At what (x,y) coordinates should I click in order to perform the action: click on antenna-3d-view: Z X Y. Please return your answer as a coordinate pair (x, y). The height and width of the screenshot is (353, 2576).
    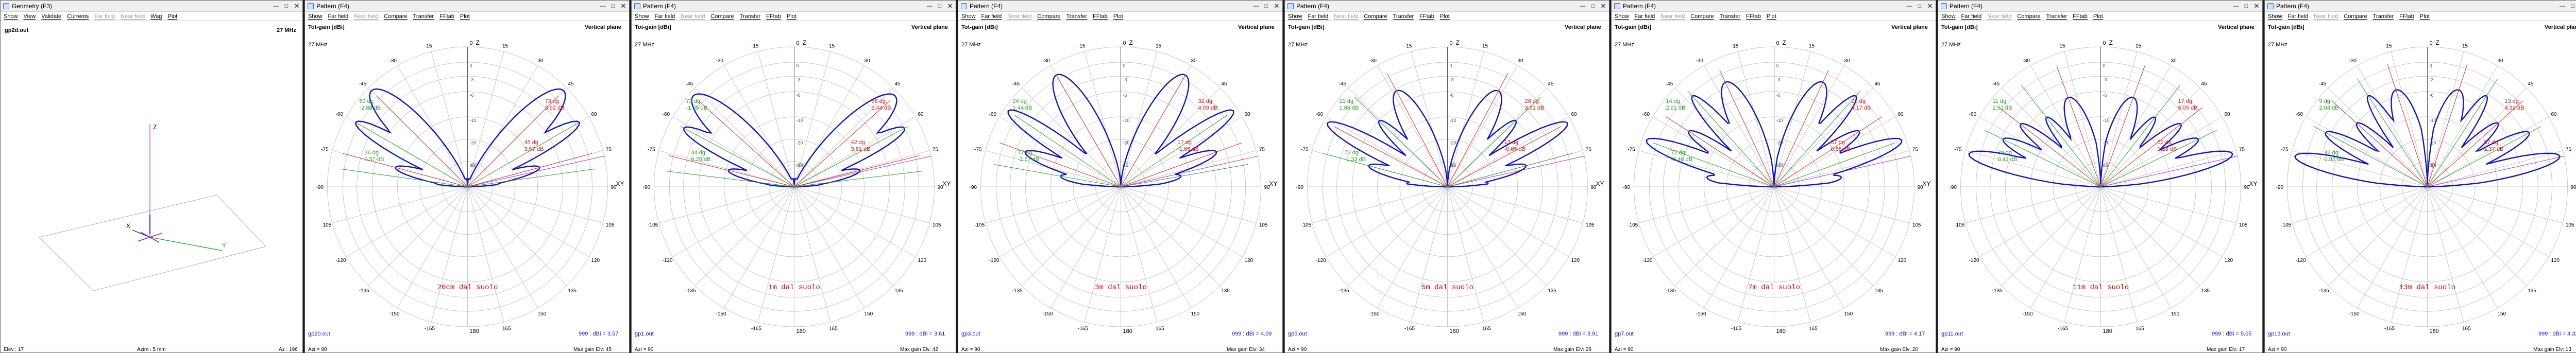
    Looking at the image, I should click on (152, 184).